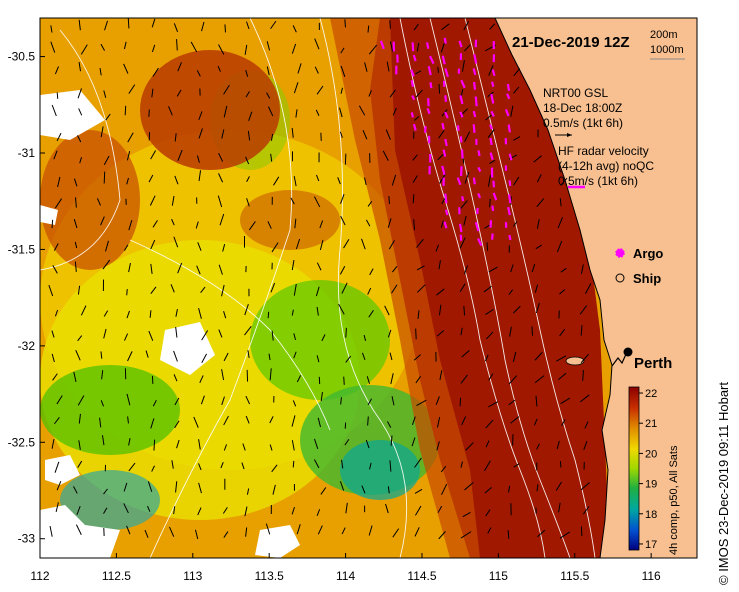 The height and width of the screenshot is (592, 739). I want to click on radar-key-line1: HF radar velocity, so click(603, 151).